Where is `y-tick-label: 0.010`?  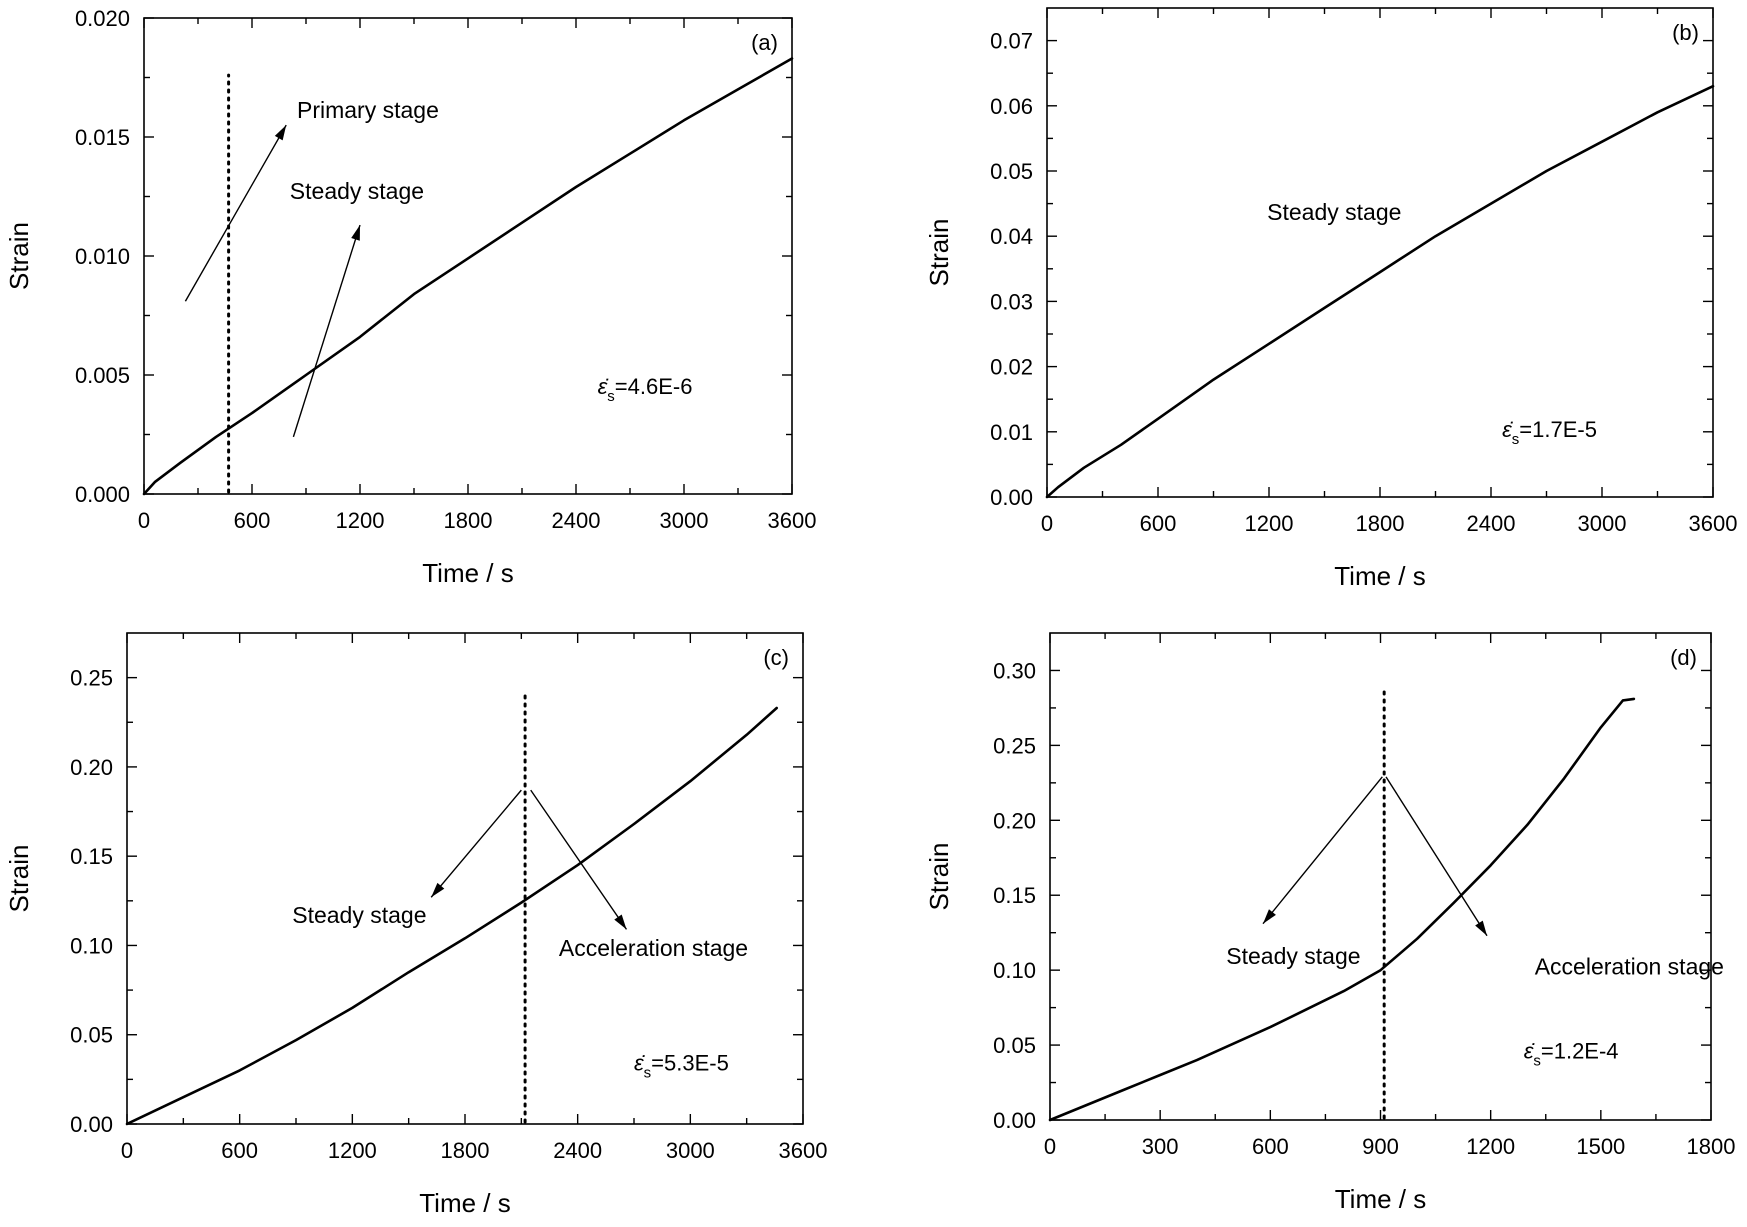 y-tick-label: 0.010 is located at coordinates (102, 256).